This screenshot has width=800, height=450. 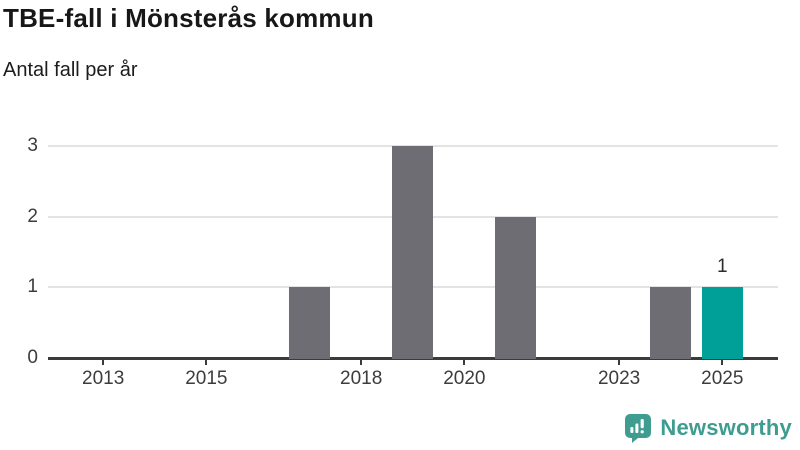 What do you see at coordinates (516, 287) in the screenshot?
I see `bar-2021` at bounding box center [516, 287].